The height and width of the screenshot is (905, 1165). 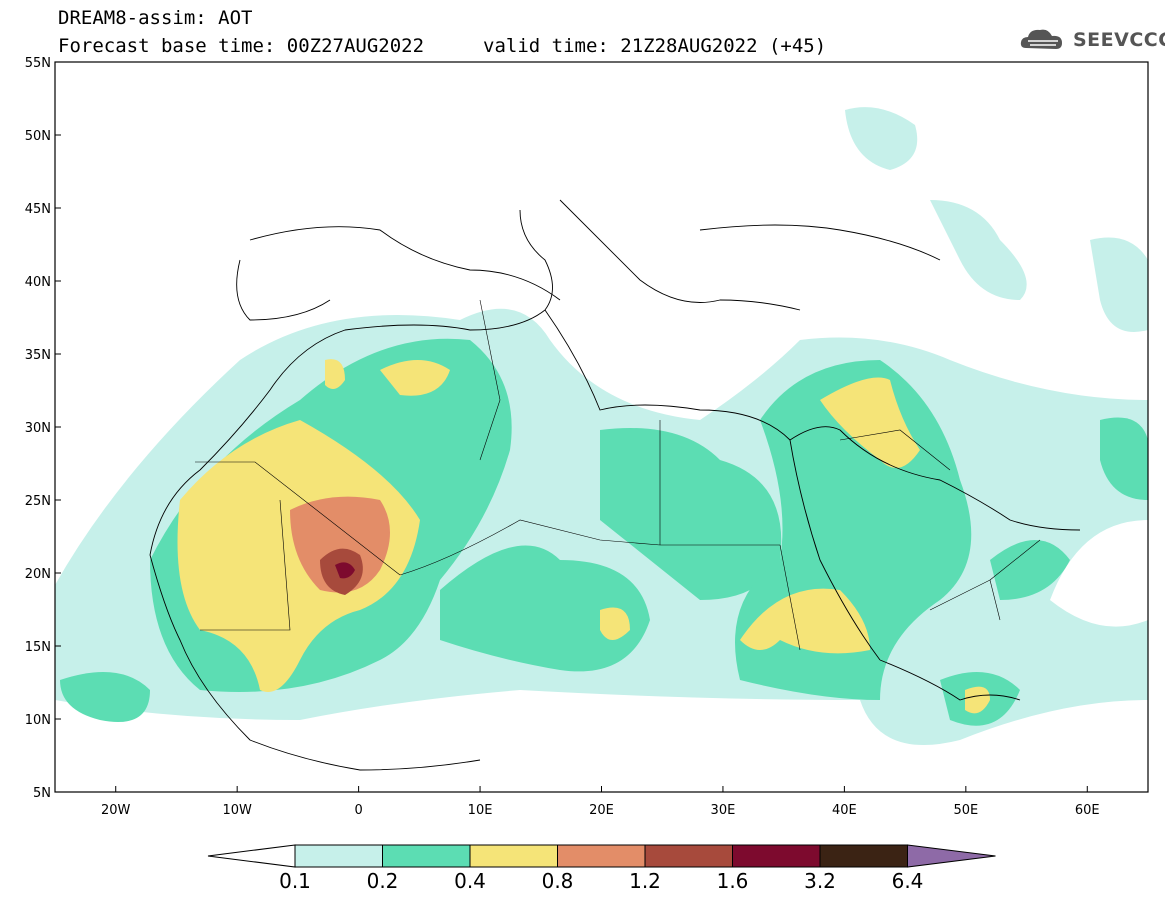 What do you see at coordinates (155, 18) in the screenshot?
I see `map-title: DREAM8-assim: AOT` at bounding box center [155, 18].